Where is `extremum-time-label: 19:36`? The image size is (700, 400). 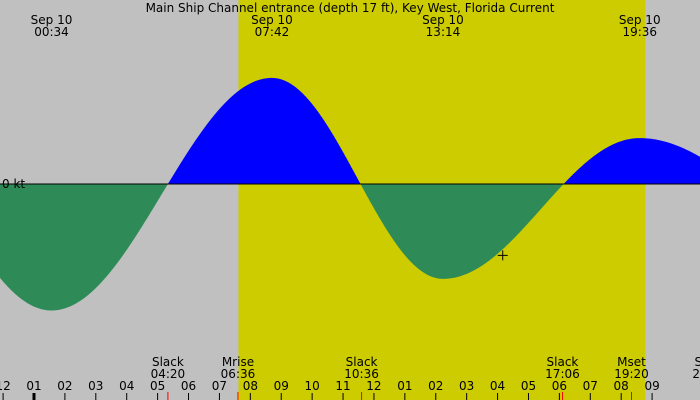
extremum-time-label: 19:36 is located at coordinates (639, 32).